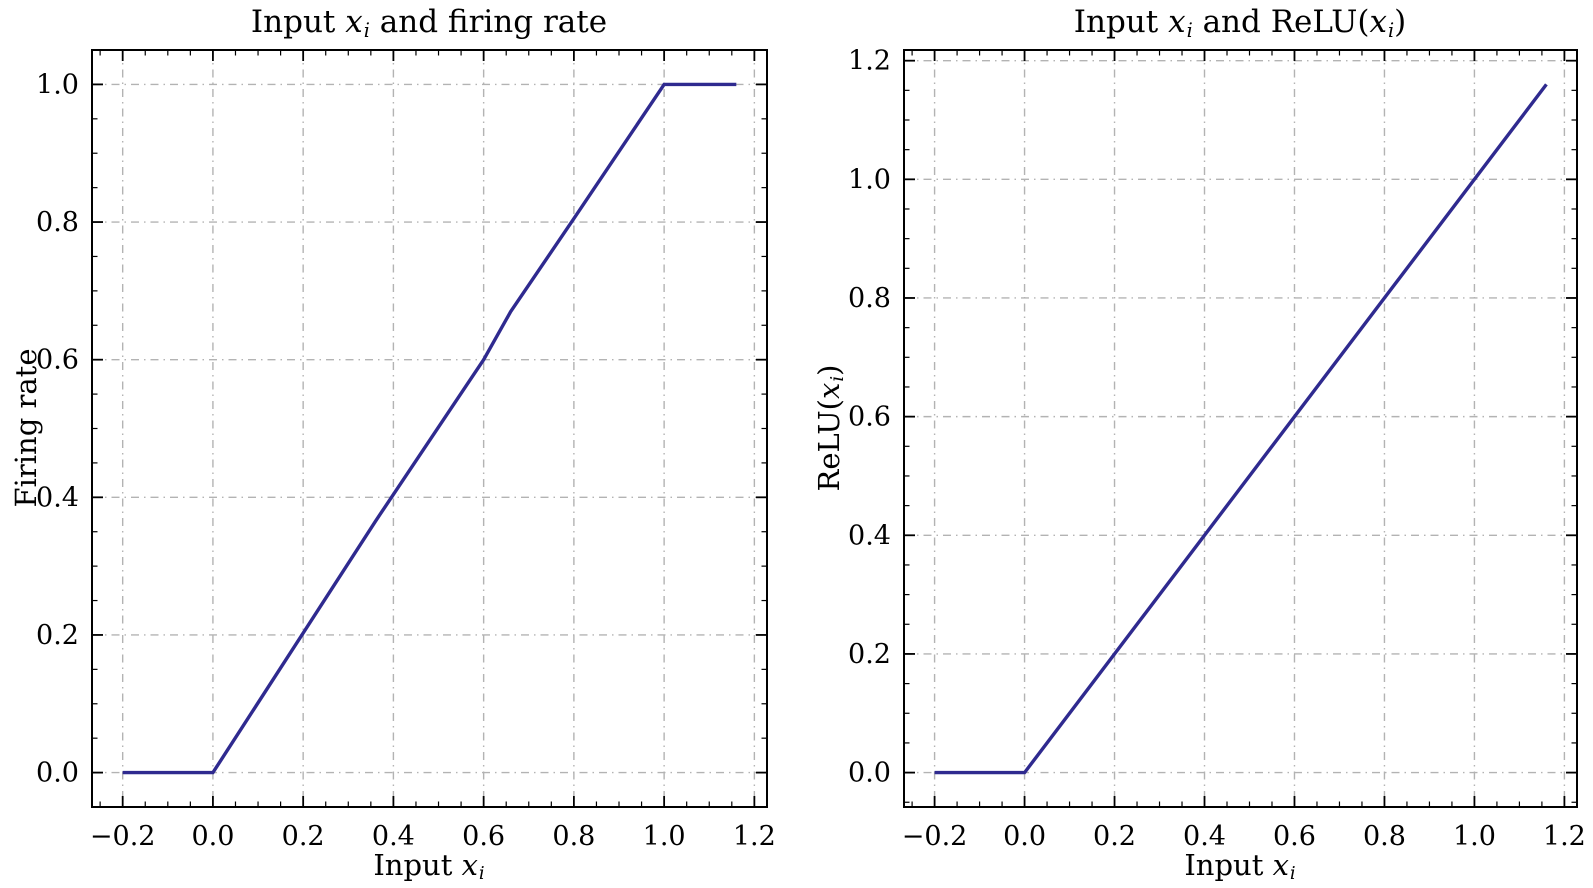 The image size is (1593, 888). I want to click on right-chart-title: Input xi and ReLU(xi), so click(1240, 23).